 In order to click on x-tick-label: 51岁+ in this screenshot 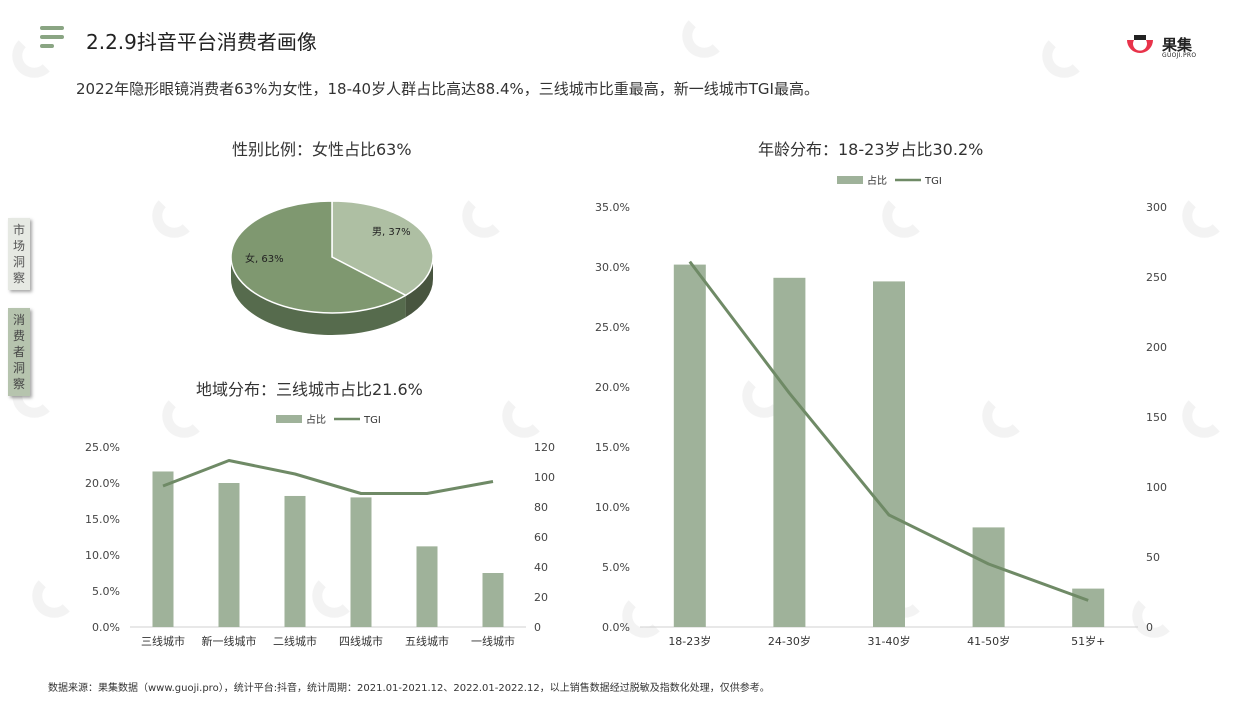, I will do `click(1088, 641)`.